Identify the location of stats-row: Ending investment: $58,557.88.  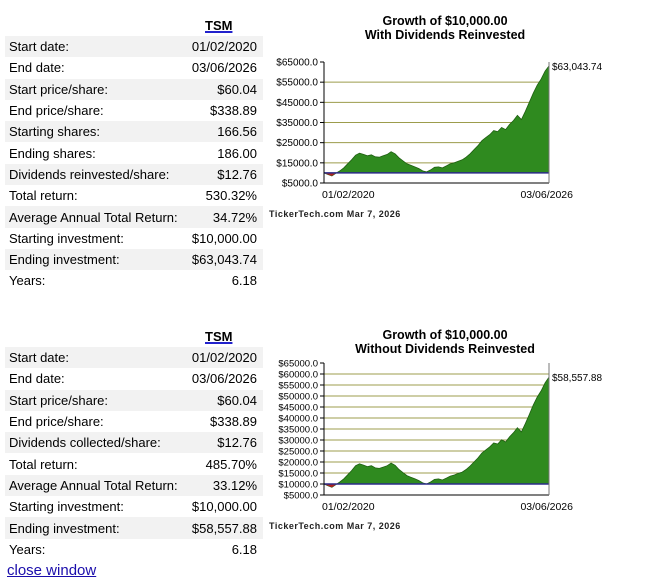
(134, 528).